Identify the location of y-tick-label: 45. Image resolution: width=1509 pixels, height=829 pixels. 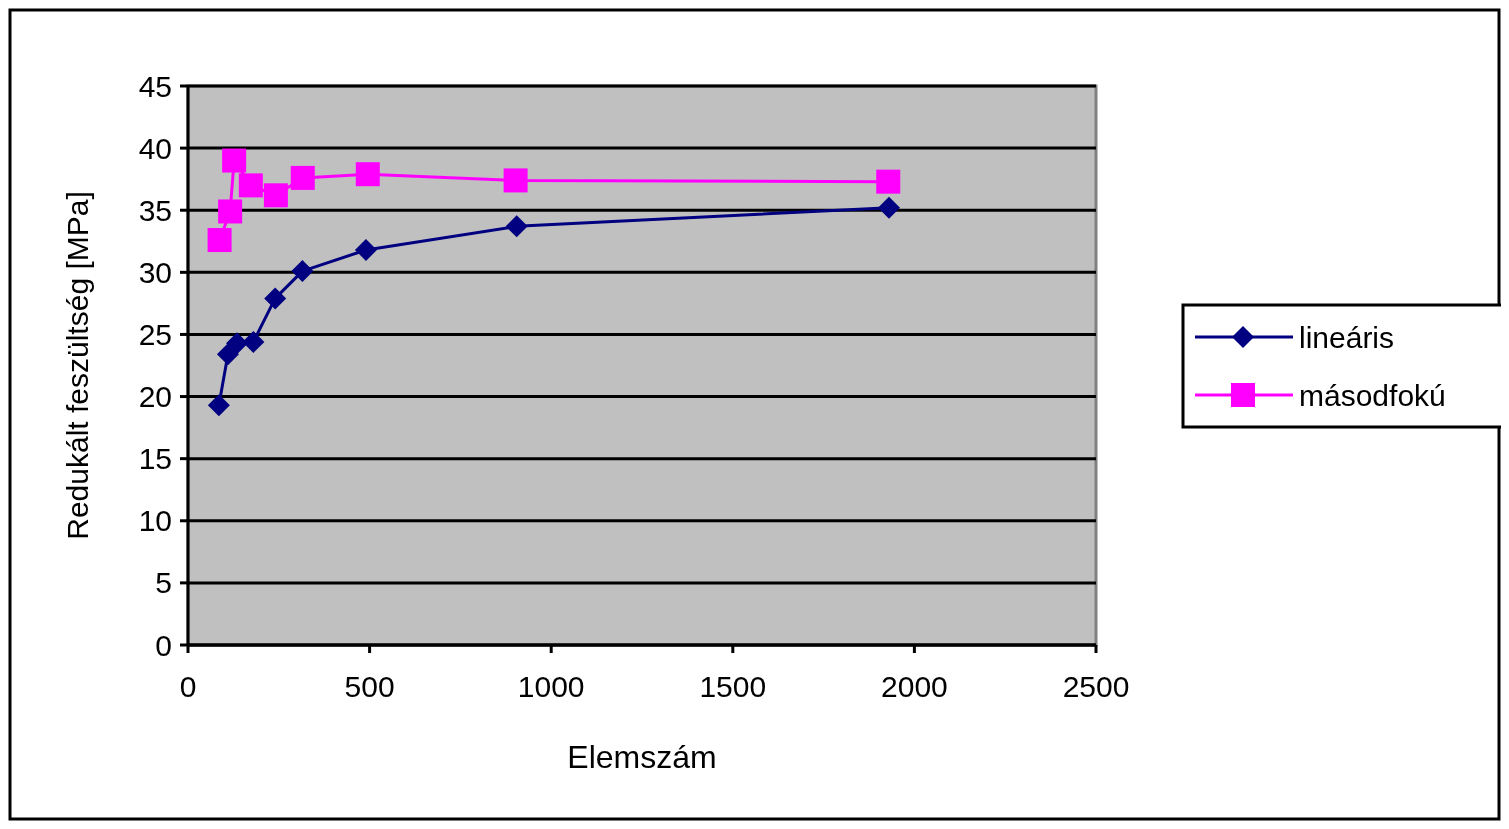
(155, 86).